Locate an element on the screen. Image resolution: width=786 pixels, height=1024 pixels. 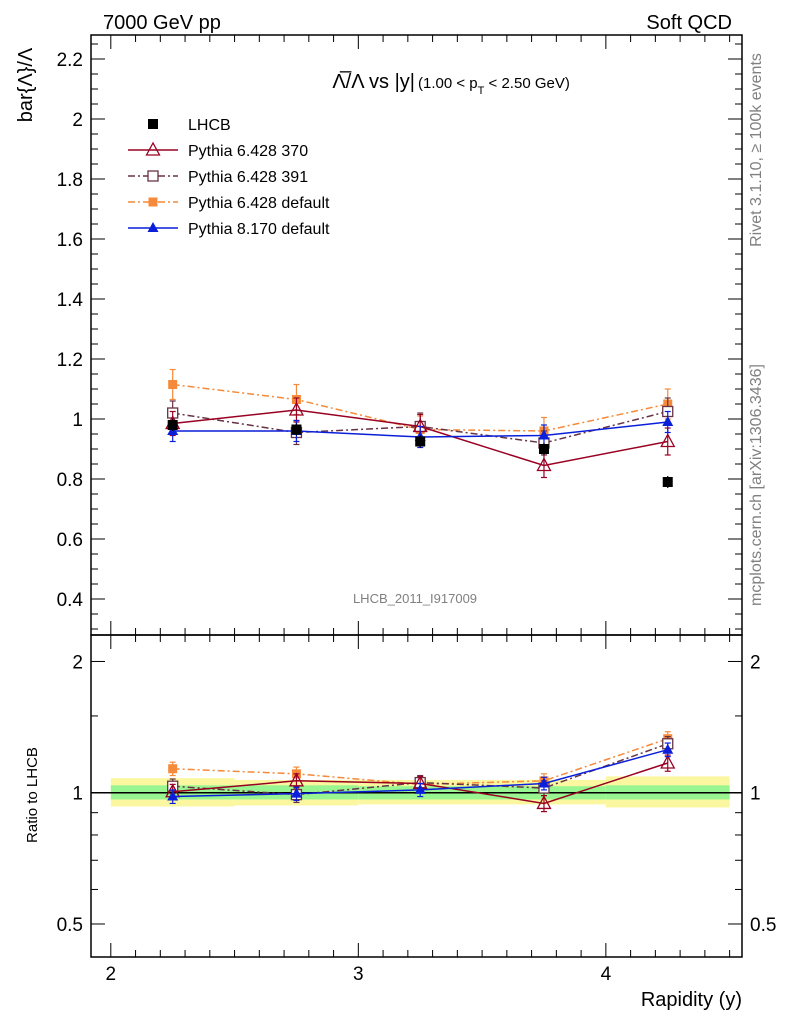
main-ylabel: bar{Λ}/Λ is located at coordinates (26, 84).